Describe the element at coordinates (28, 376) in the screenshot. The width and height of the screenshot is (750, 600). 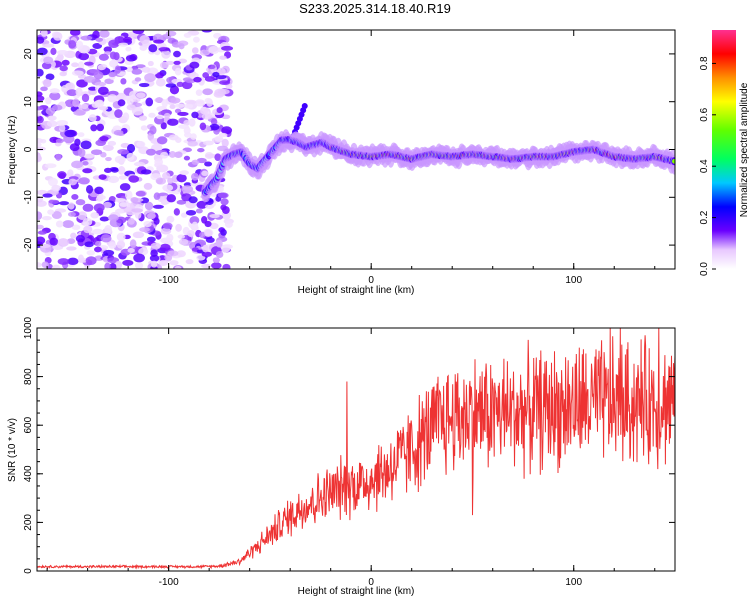
I see `snr-y-tick-label: 800` at that location.